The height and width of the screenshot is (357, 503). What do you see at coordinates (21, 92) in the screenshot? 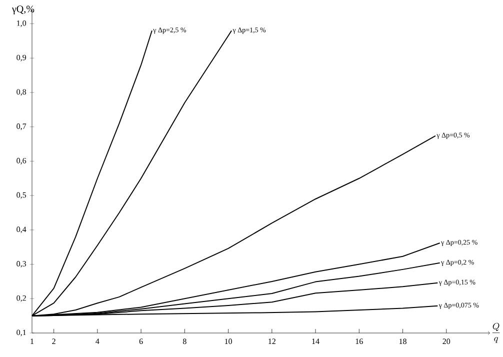
I see `y-tick-label: 0,8` at bounding box center [21, 92].